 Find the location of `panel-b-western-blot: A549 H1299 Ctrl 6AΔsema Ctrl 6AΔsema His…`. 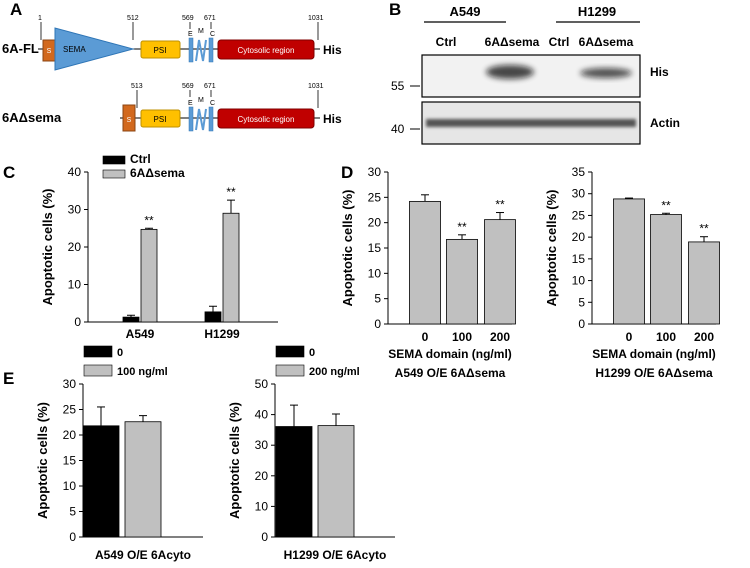

panel-b-western-blot: A549 H1299 Ctrl 6AΔsema Ctrl 6AΔsema His… is located at coordinates (535, 74).